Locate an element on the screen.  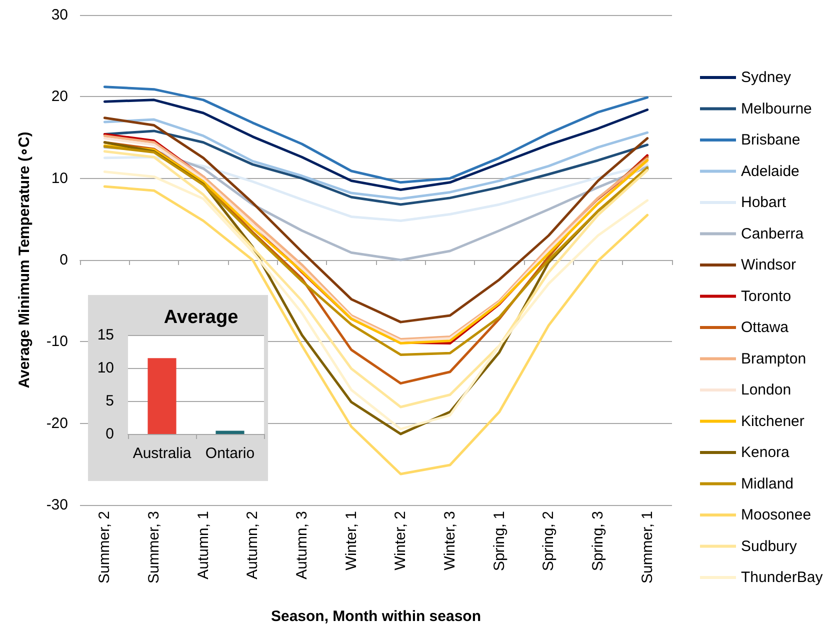
y-tick-label: -10 is located at coordinates (57, 341).